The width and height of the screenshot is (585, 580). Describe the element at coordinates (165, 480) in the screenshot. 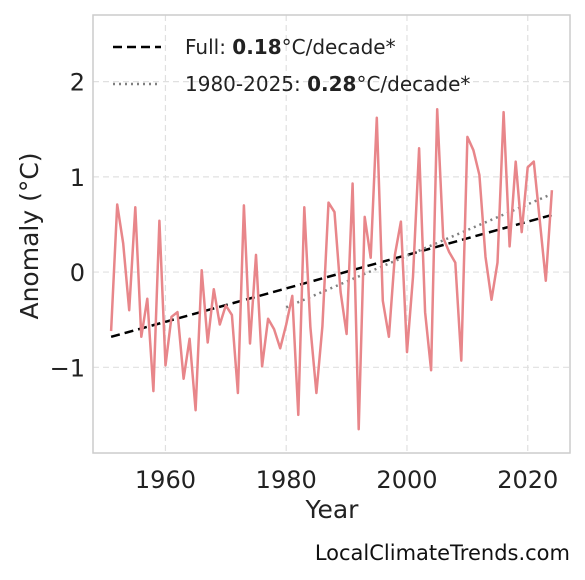

I see `x-tick-label: 1960` at that location.